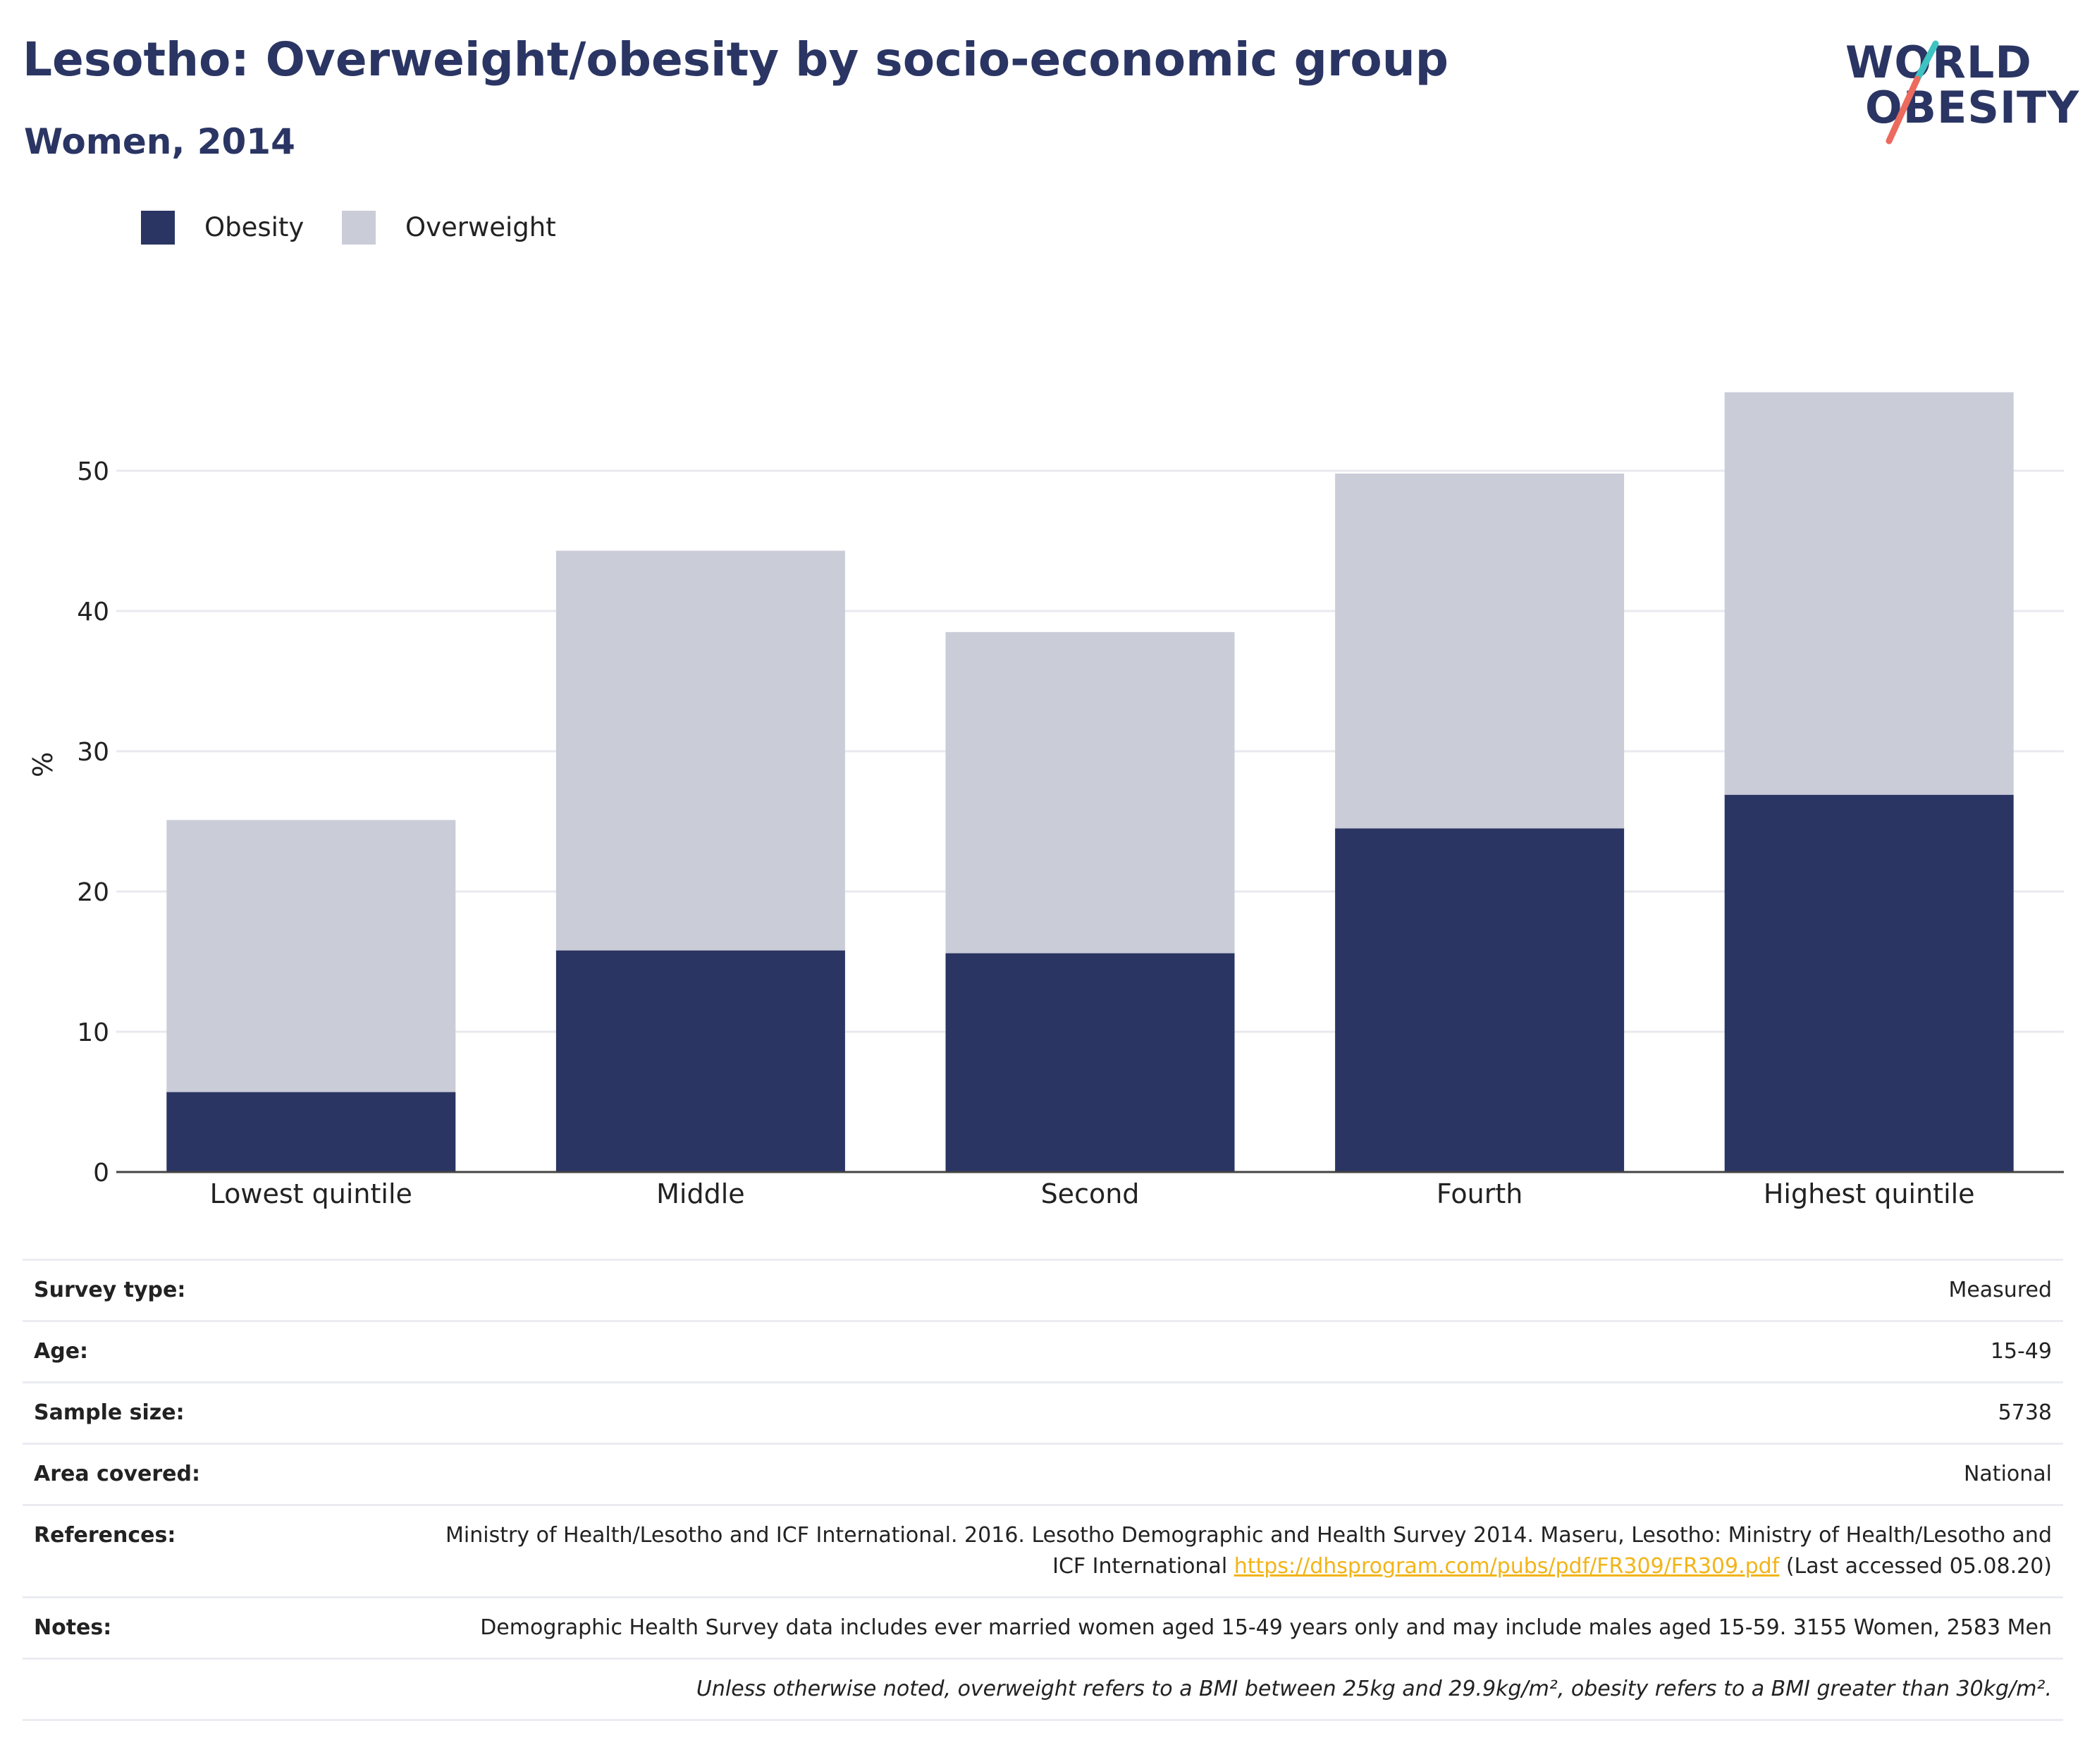 This screenshot has width=2085, height=1764. What do you see at coordinates (311, 956) in the screenshot?
I see `bar-overweight-lowest-quintile` at bounding box center [311, 956].